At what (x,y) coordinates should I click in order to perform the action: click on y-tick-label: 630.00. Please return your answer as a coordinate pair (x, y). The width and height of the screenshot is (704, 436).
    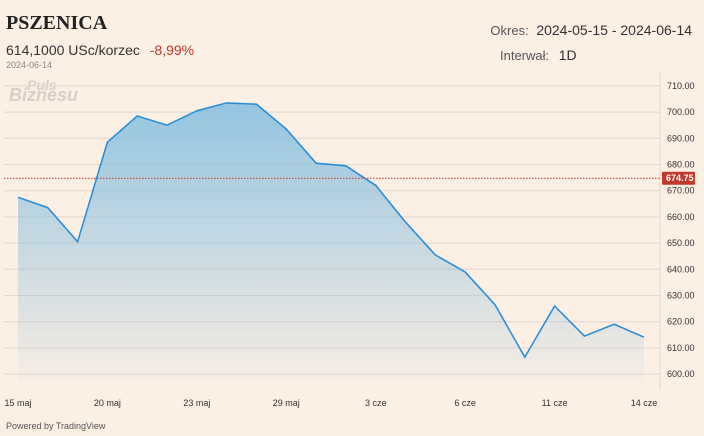
    Looking at the image, I should click on (681, 296).